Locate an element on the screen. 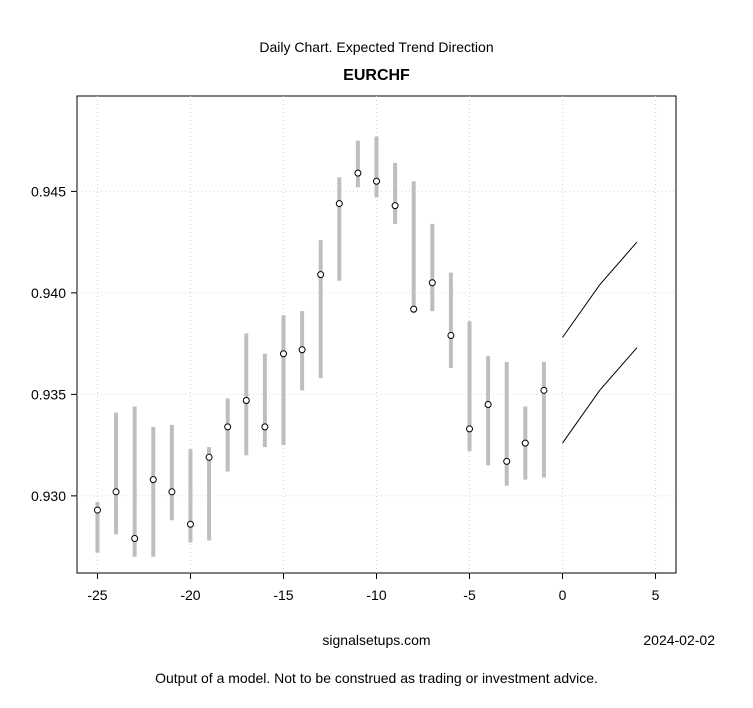 The width and height of the screenshot is (753, 708). source-label: signalsetups.com is located at coordinates (376, 640).